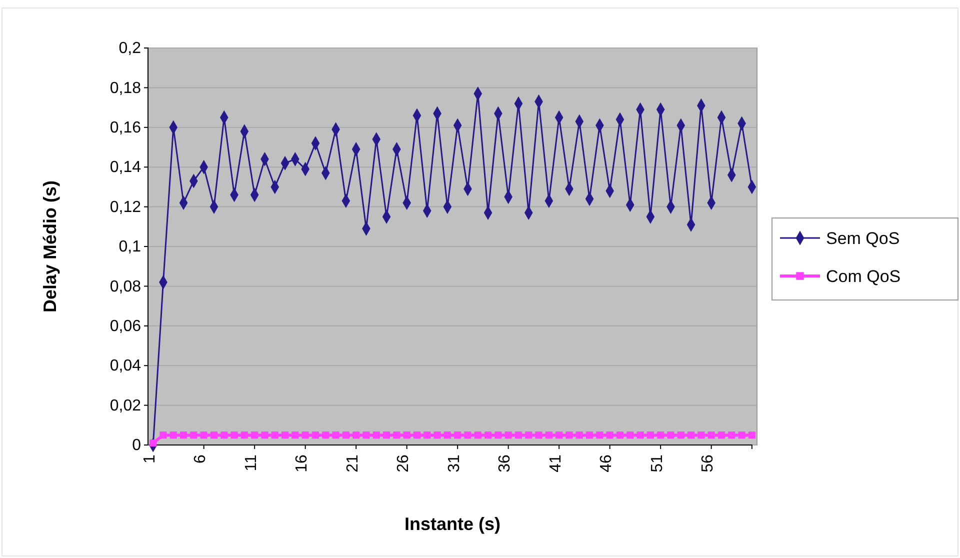 The width and height of the screenshot is (960, 558). I want to click on y-tick-label: 0,02, so click(126, 405).